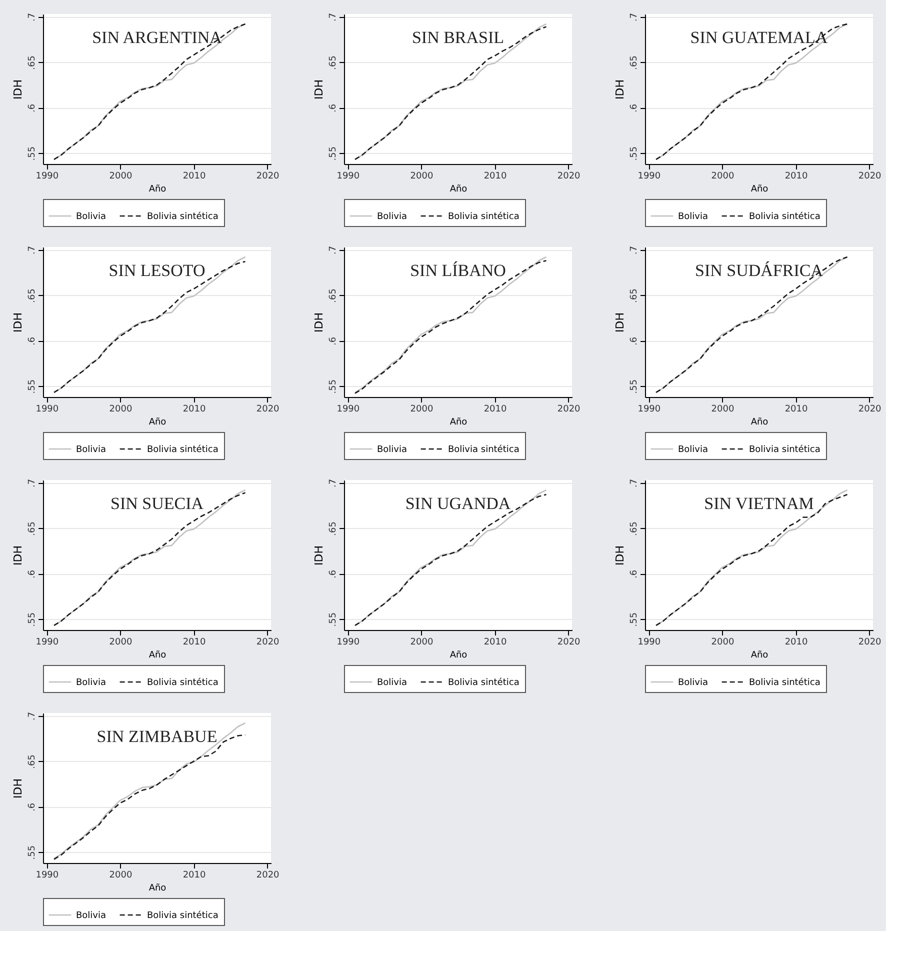 Image resolution: width=912 pixels, height=969 pixels. Describe the element at coordinates (759, 503) in the screenshot. I see `text: SIN VIETNAM` at that location.